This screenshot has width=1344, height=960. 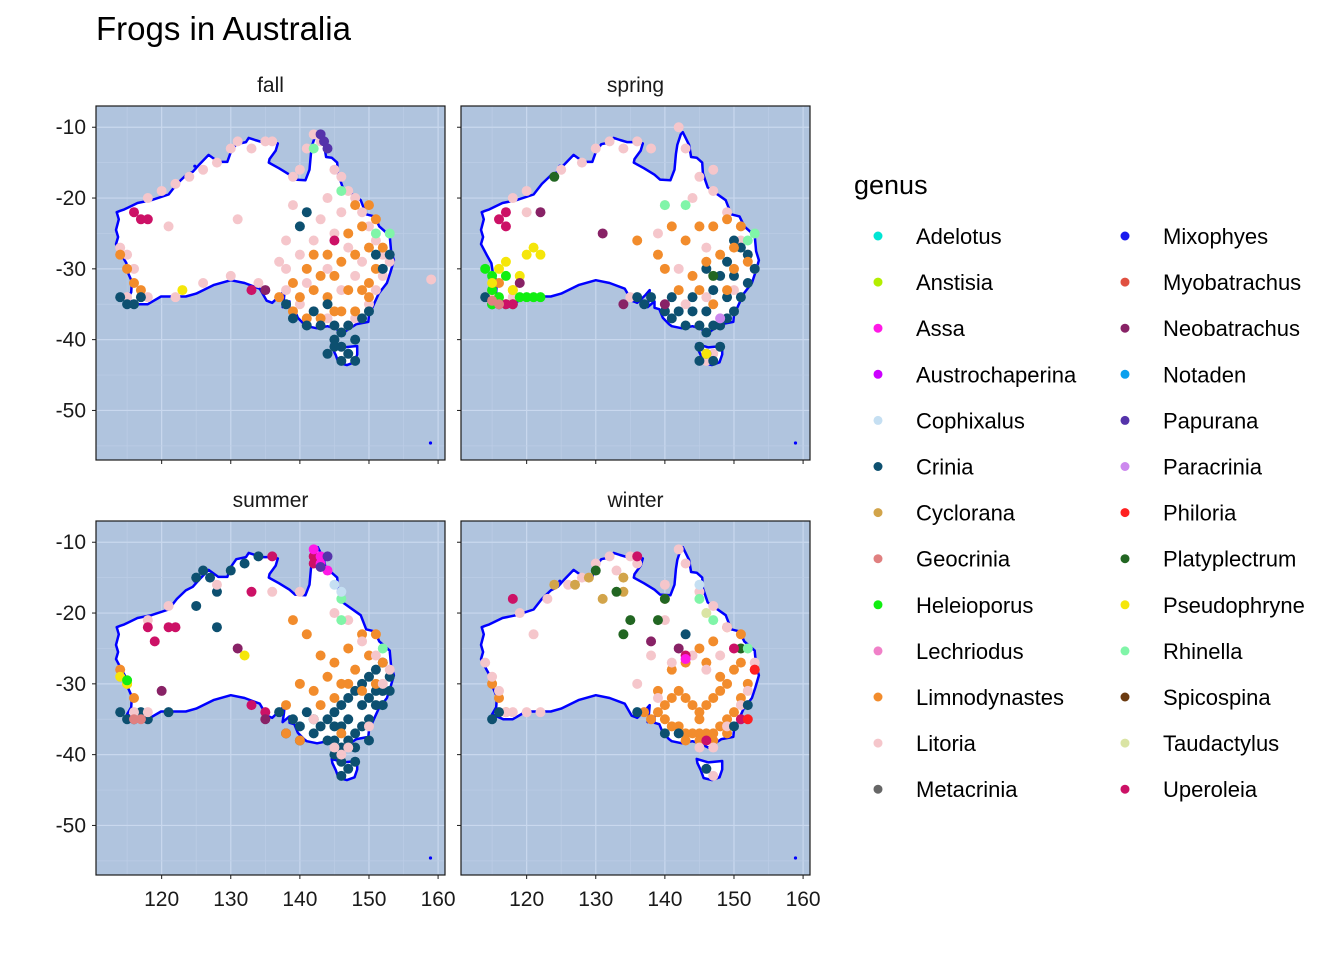 I want to click on macquarie-island, so click(x=430, y=858).